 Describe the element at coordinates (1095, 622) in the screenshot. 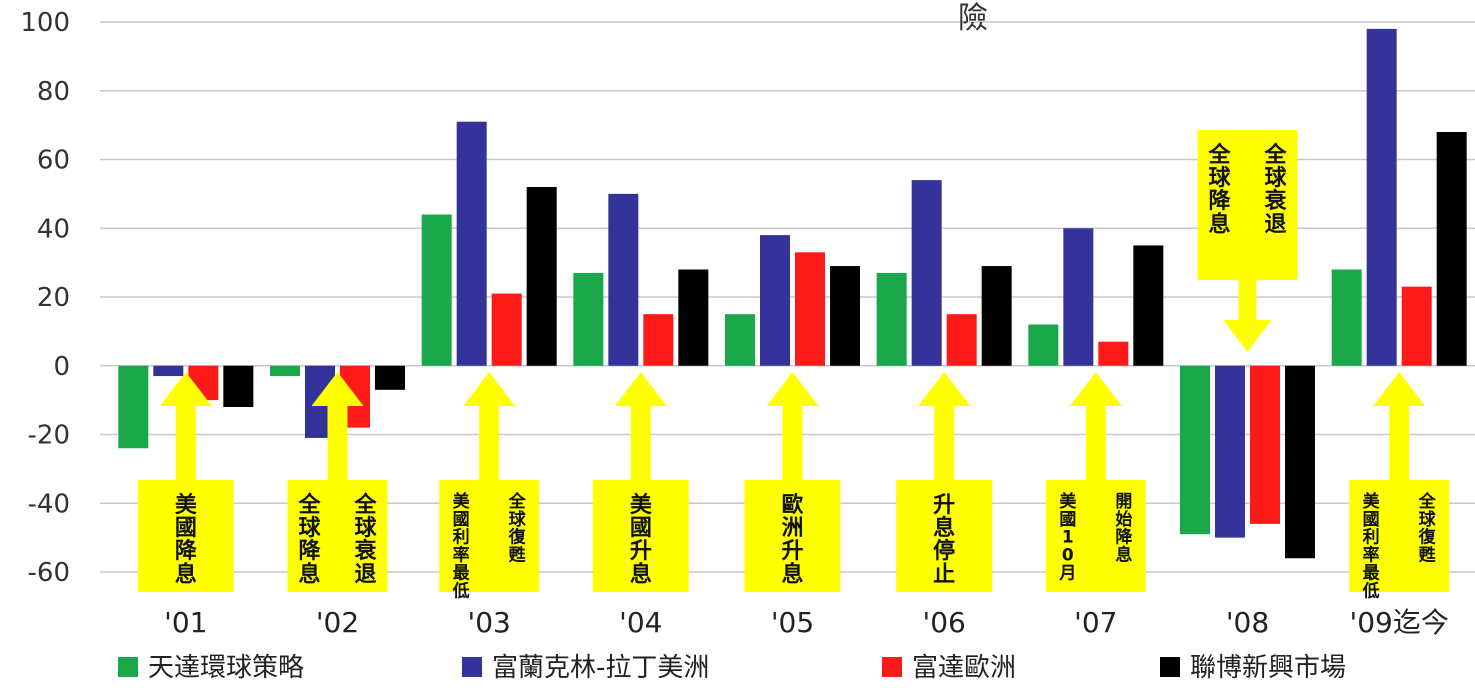

I see `x-tick-label: '07` at that location.